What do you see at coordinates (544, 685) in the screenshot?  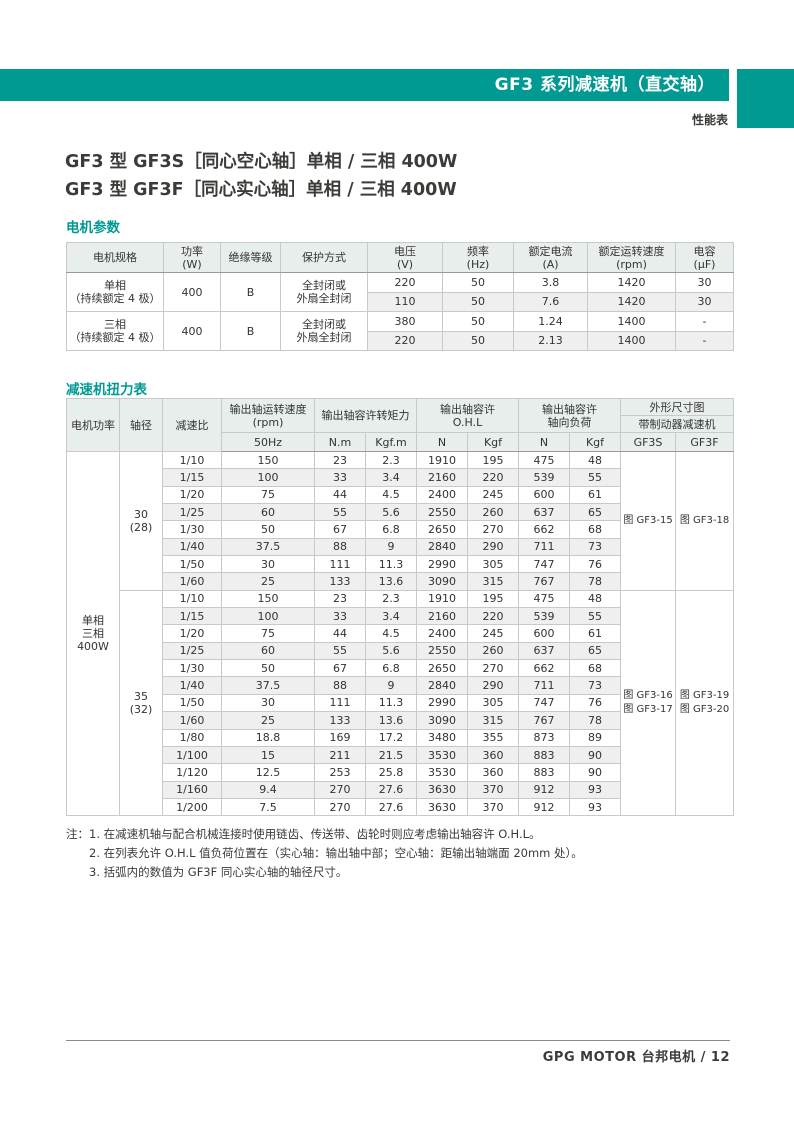 I see `value-cell: 711` at bounding box center [544, 685].